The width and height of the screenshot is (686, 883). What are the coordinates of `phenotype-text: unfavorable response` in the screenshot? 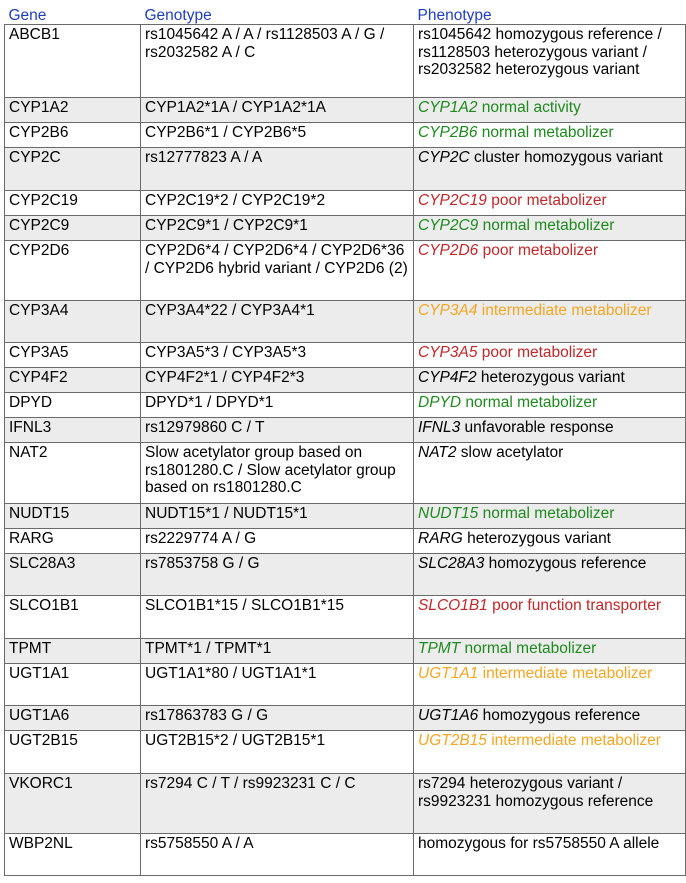 It's located at (537, 427).